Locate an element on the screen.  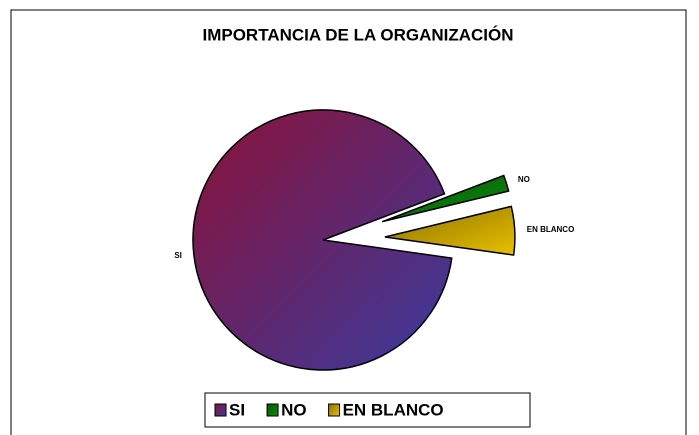
slice-label: SI is located at coordinates (178, 255).